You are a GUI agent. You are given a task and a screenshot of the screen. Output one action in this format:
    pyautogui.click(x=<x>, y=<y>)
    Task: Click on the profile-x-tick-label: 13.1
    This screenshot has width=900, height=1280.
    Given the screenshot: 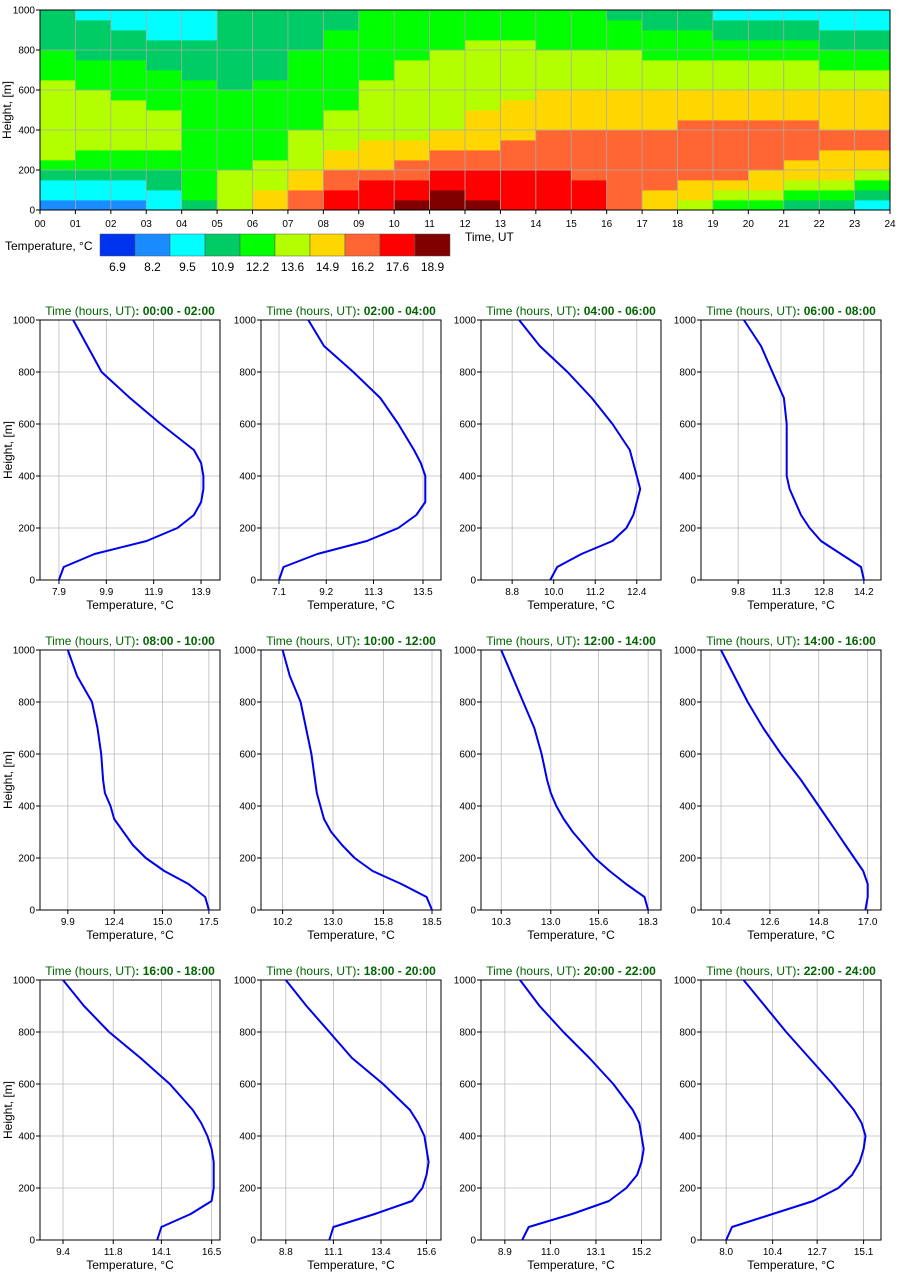 What is the action you would take?
    pyautogui.click(x=596, y=1252)
    